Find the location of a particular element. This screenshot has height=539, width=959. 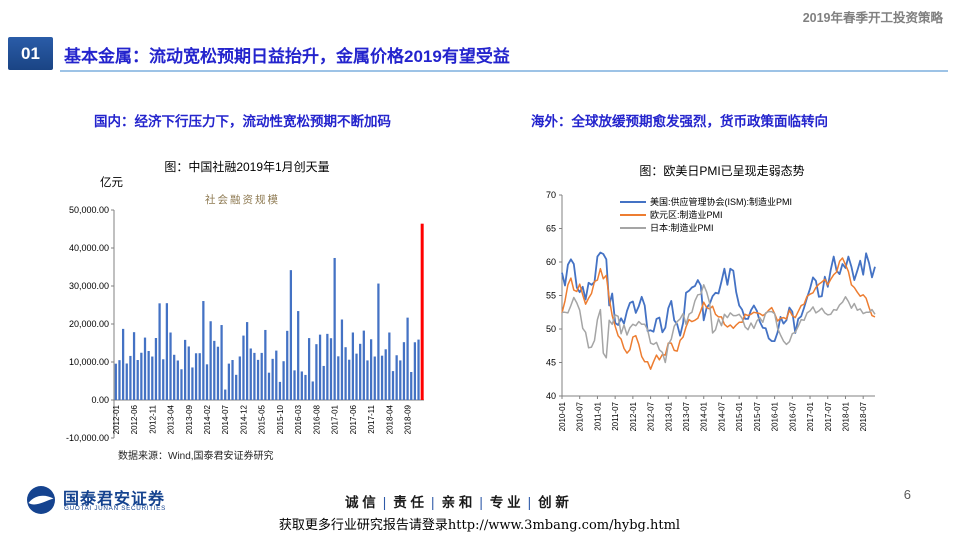

svg-text: 2011-07 is located at coordinates (615, 415).